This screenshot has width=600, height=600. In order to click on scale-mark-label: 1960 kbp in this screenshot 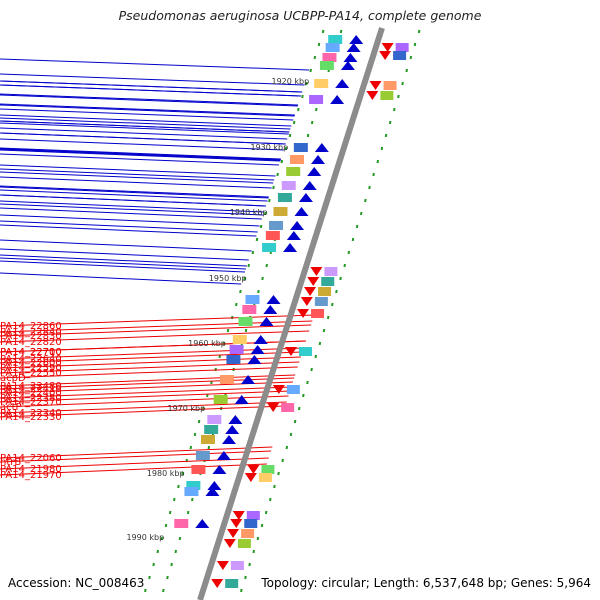, I will do `click(207, 343)`.